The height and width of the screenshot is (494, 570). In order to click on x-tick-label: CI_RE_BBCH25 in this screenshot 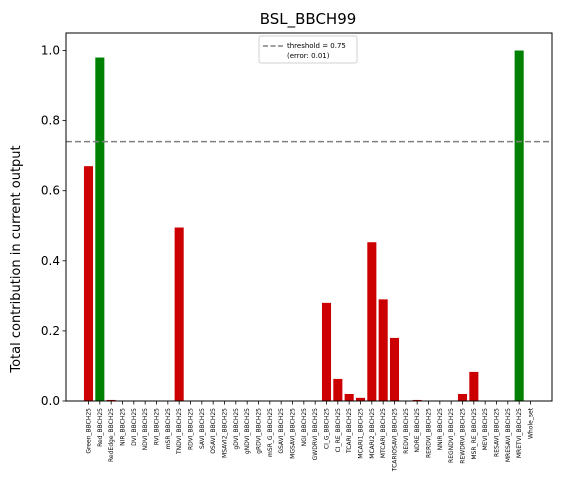, I will do `click(338, 430)`.